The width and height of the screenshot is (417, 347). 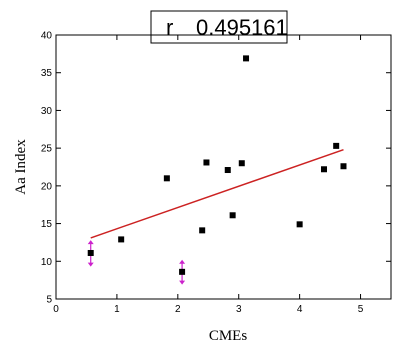 I want to click on x-tick-label: 5, so click(x=361, y=309).